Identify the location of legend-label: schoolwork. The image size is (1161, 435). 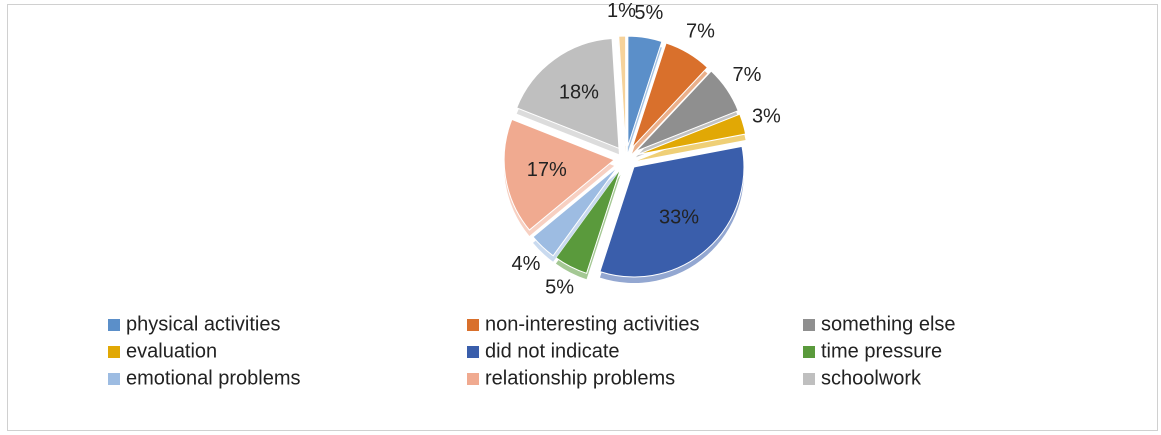
(871, 378).